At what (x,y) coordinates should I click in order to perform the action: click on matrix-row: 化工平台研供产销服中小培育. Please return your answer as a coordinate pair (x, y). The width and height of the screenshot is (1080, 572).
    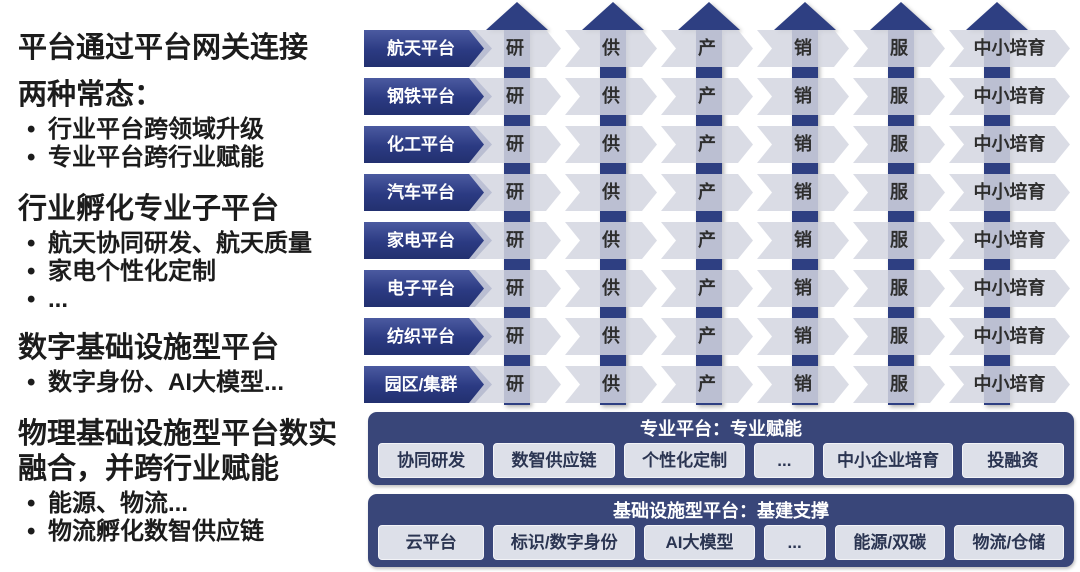
    Looking at the image, I should click on (721, 144).